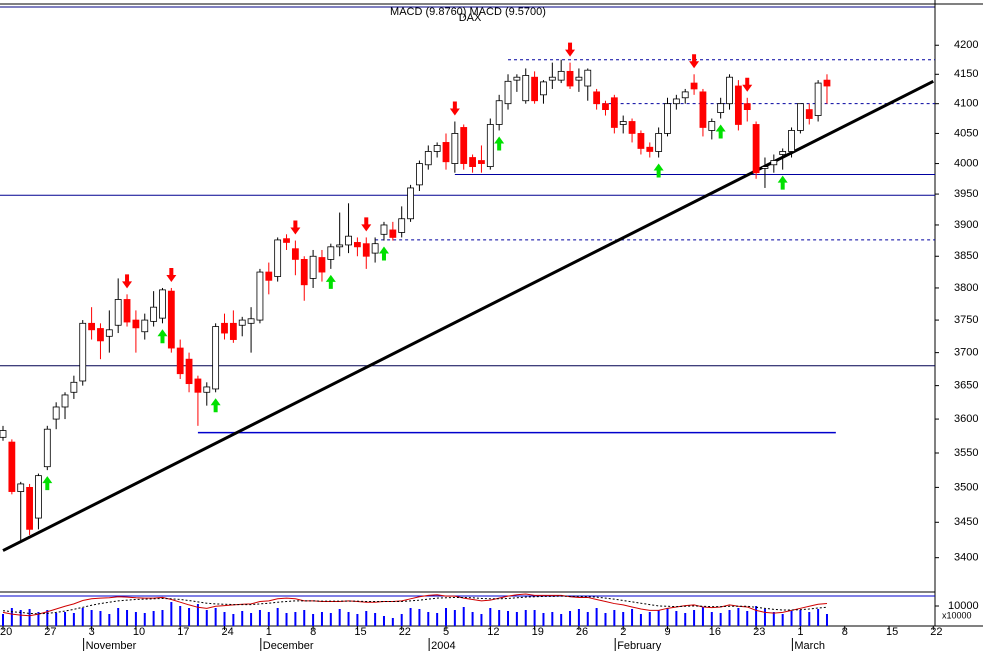 The width and height of the screenshot is (983, 651). I want to click on chart-subtitle: MACD (9.8760) MACD (9.5700), so click(468, 12).